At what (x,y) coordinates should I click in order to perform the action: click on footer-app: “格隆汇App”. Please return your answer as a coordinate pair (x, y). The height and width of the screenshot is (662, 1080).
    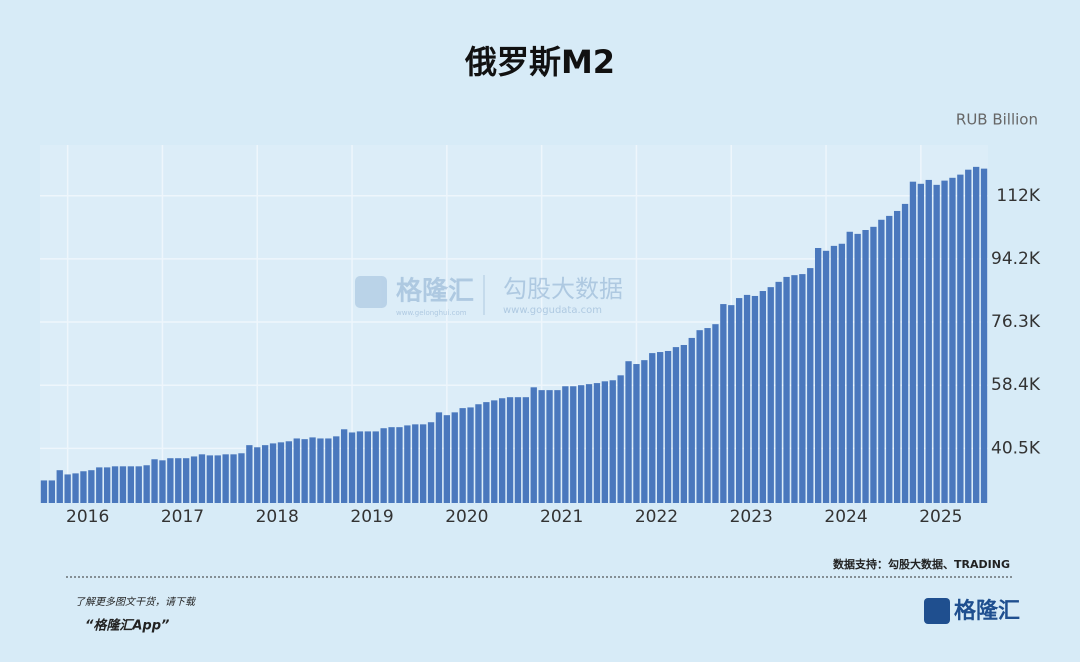
    Looking at the image, I should click on (127, 626).